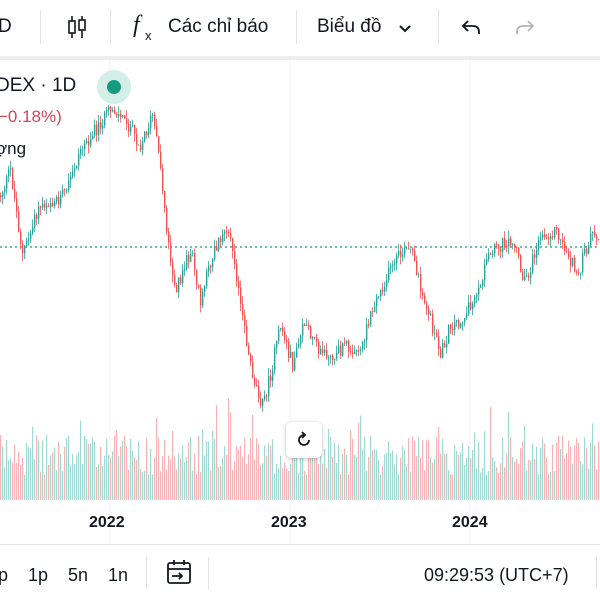 The width and height of the screenshot is (600, 601). Describe the element at coordinates (107, 522) in the screenshot. I see `x-axis-label: 2022` at that location.